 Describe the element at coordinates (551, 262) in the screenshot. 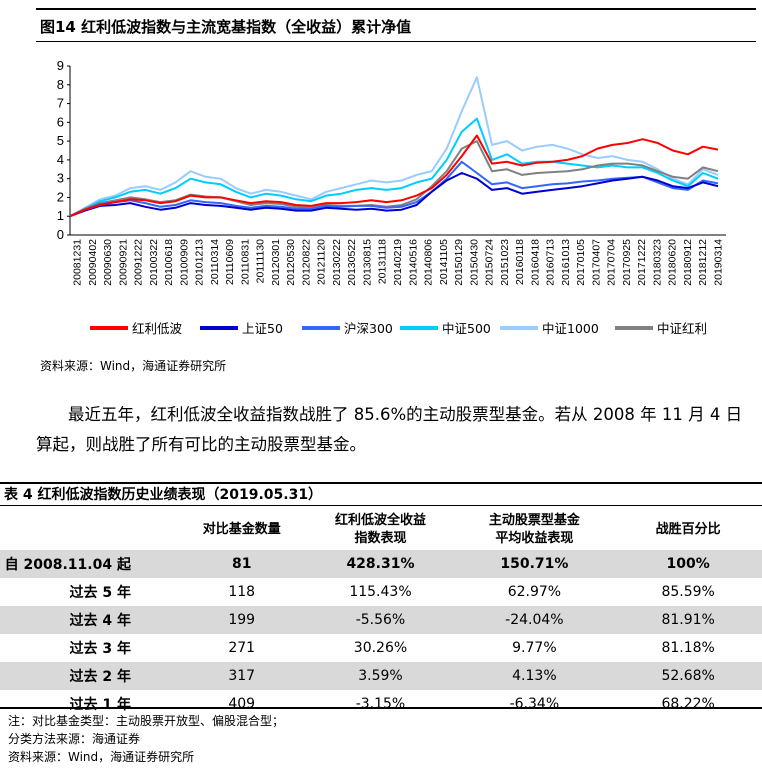

I see `x-tick-label: 20160713` at that location.